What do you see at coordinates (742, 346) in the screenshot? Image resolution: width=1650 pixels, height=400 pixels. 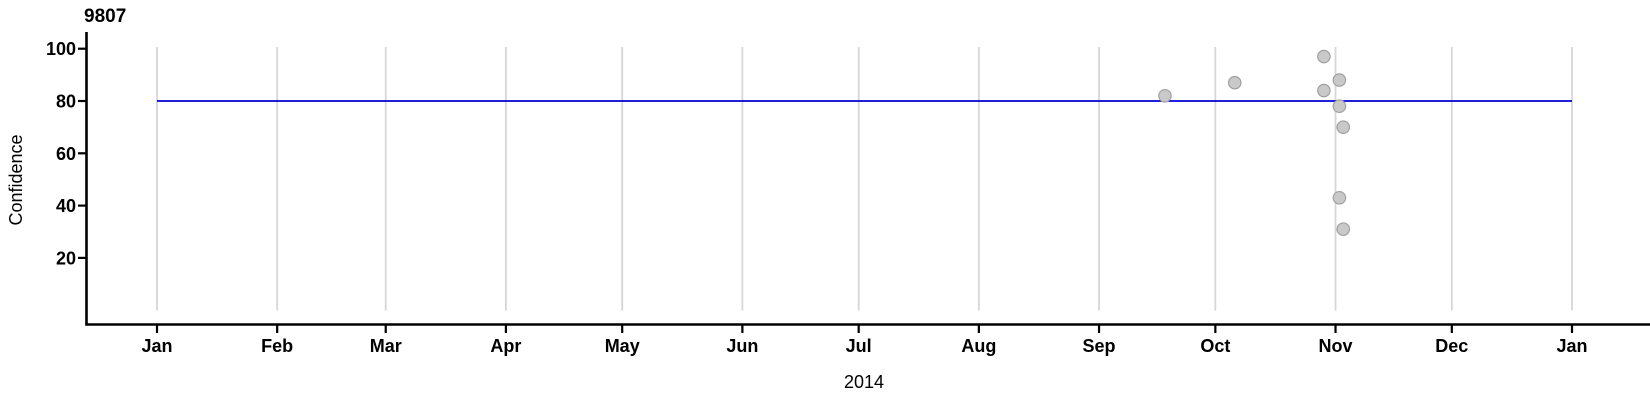 I see `x-axis-tick-label: Jun` at bounding box center [742, 346].